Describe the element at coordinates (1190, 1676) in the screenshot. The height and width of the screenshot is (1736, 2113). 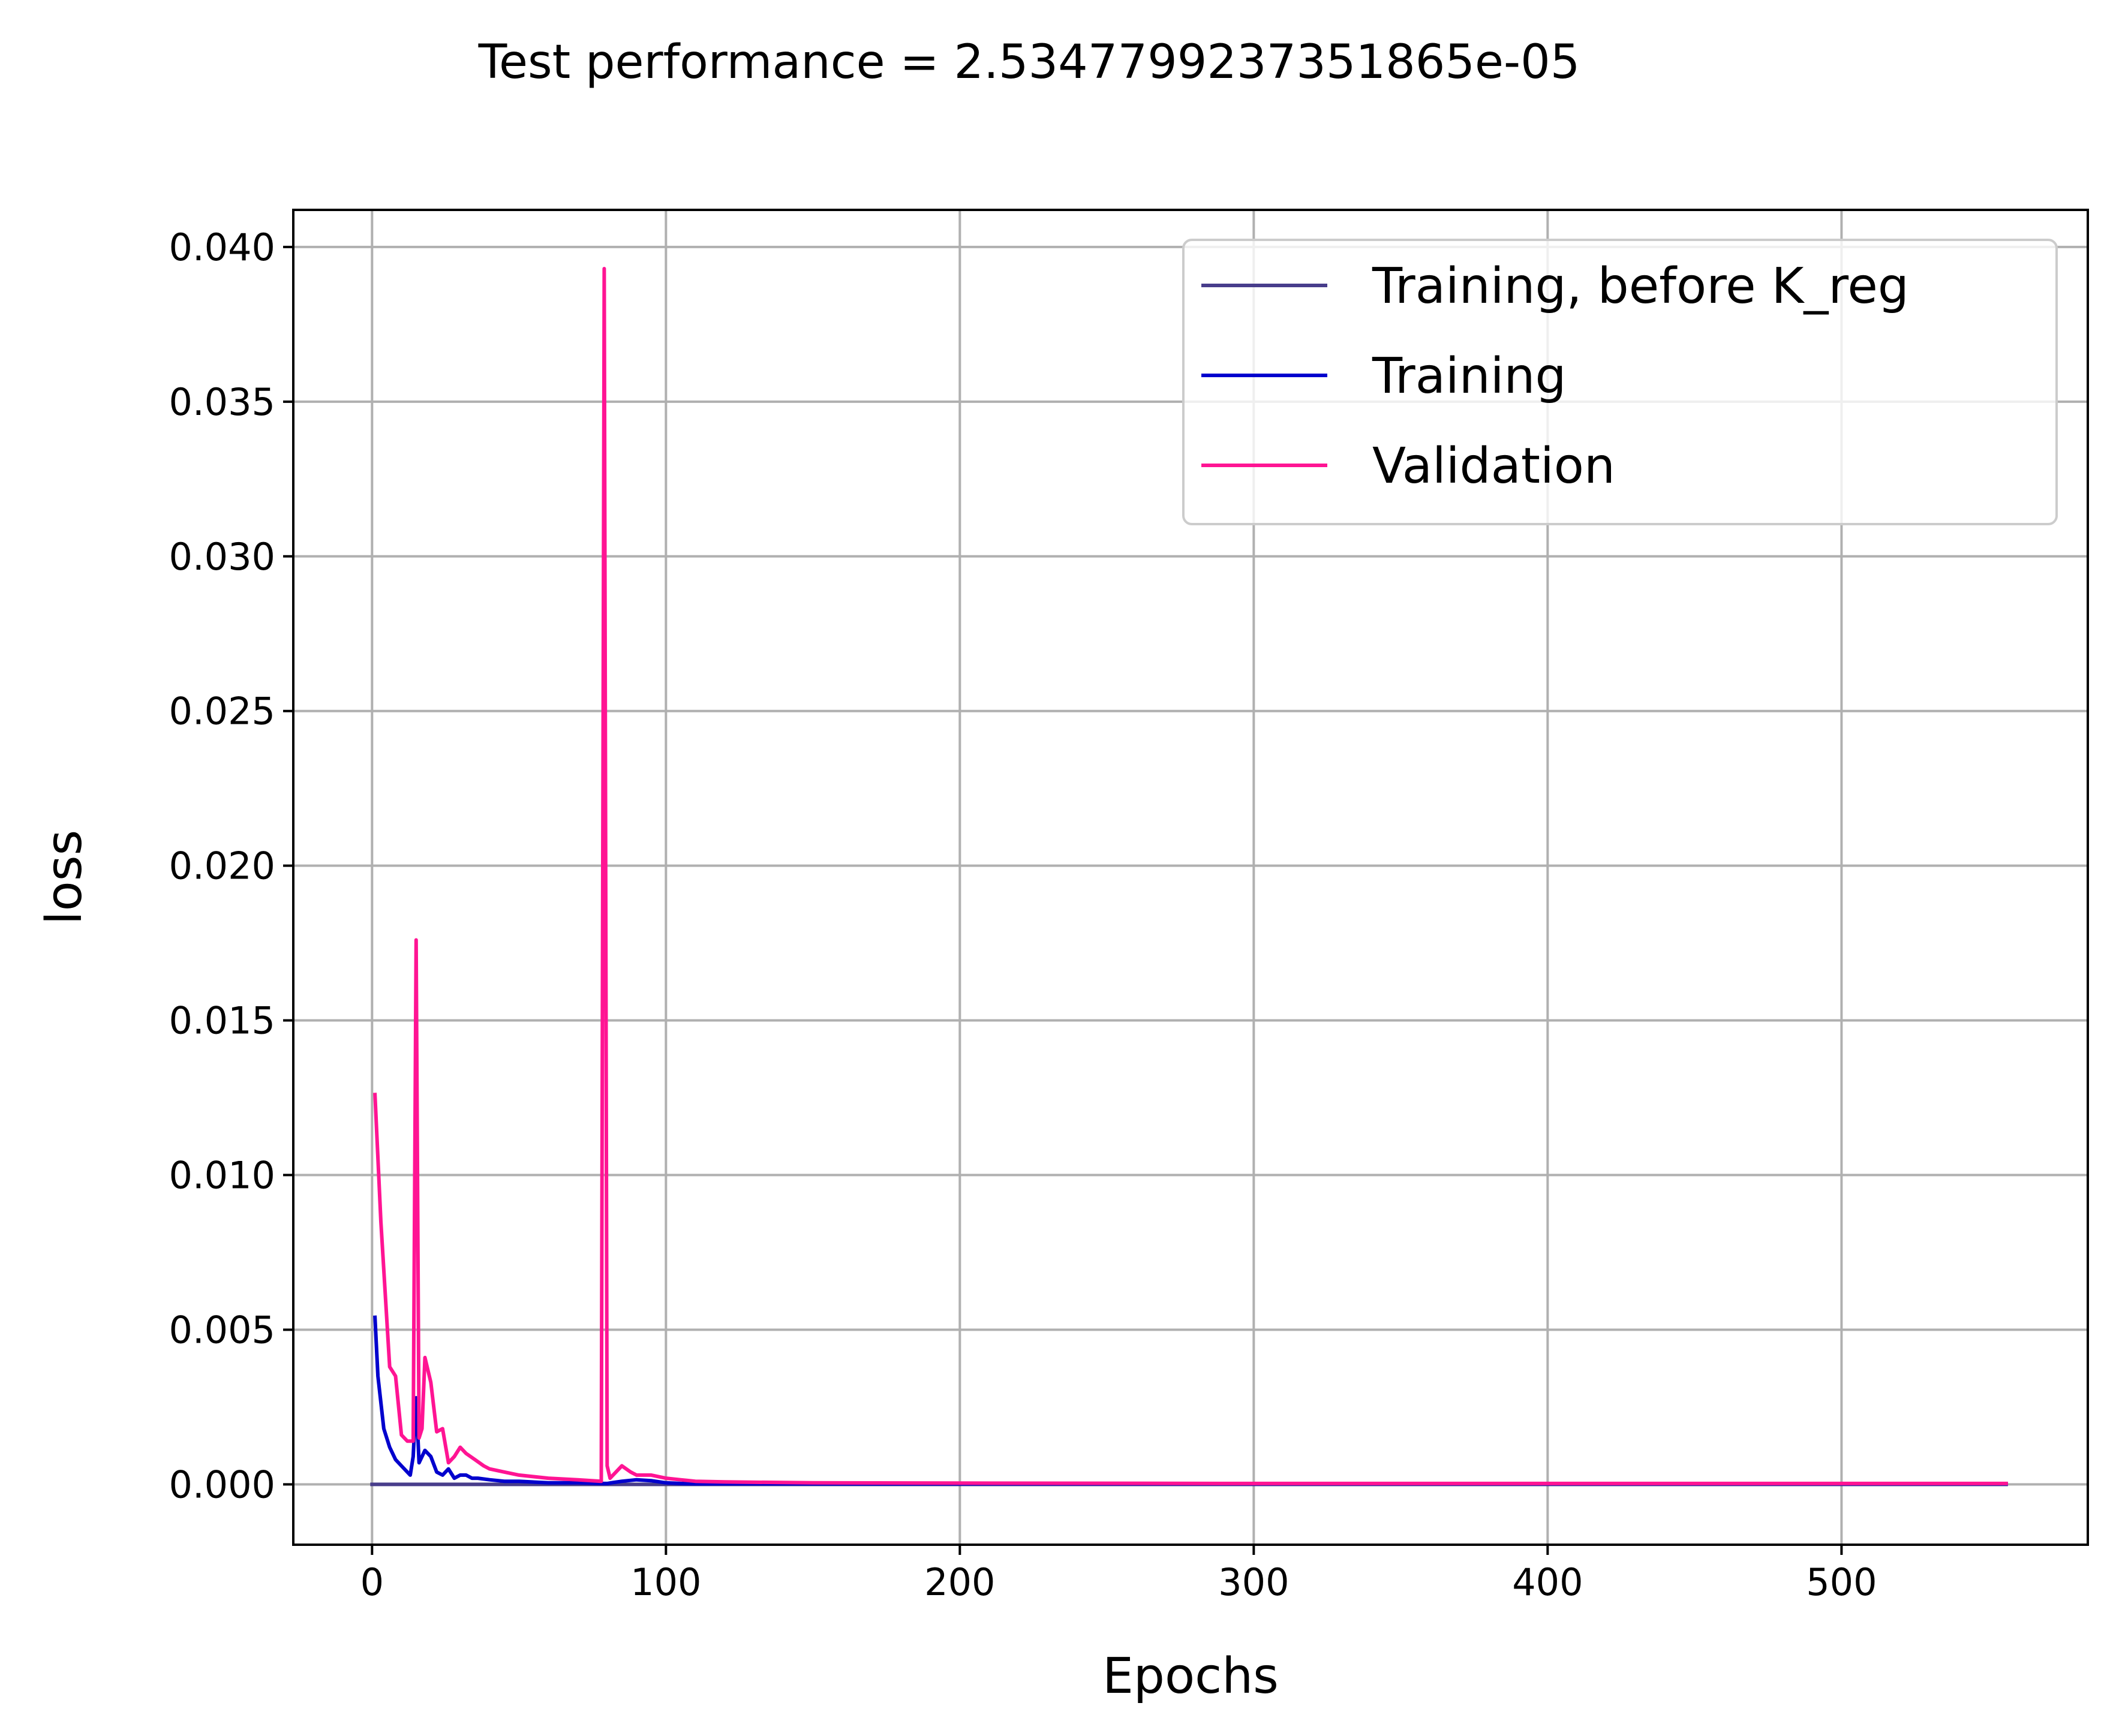
I see `x-axis-label: Epochs` at that location.